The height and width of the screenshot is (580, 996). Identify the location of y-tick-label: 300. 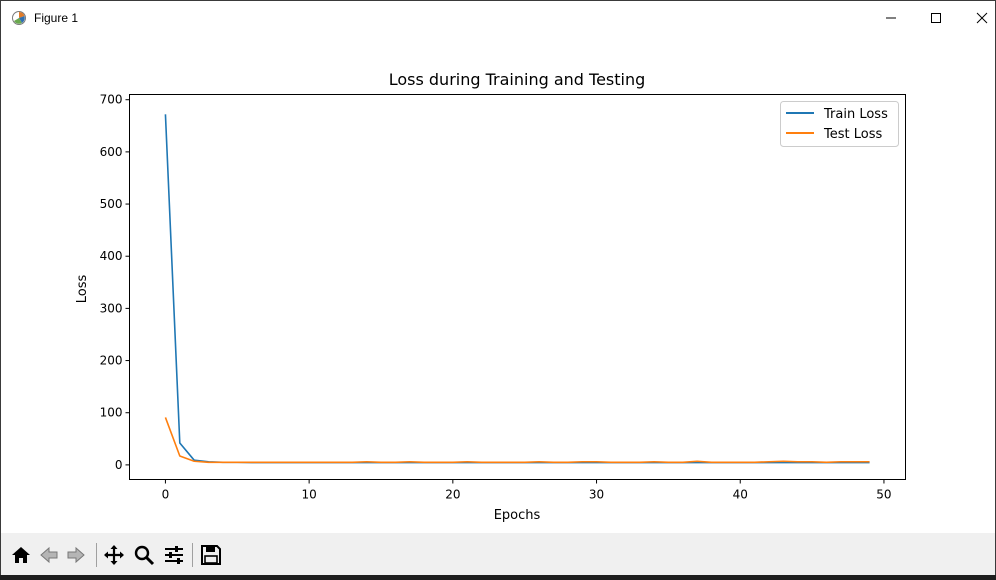
(111, 308).